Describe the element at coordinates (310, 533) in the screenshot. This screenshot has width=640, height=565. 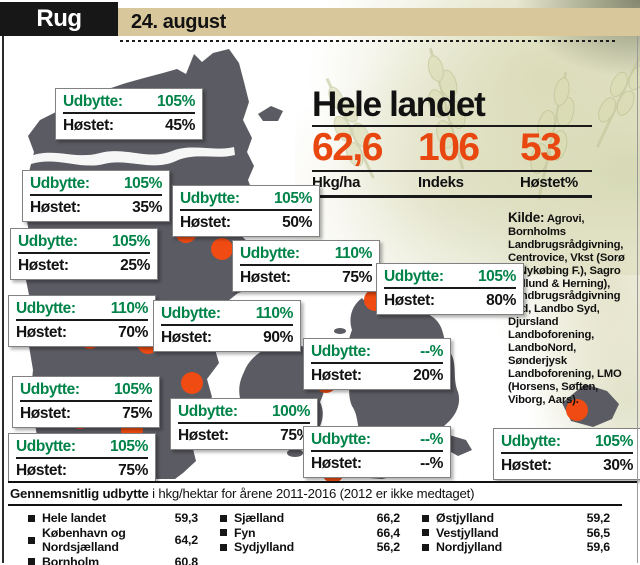
I see `table-row: Fyn 66,4` at that location.